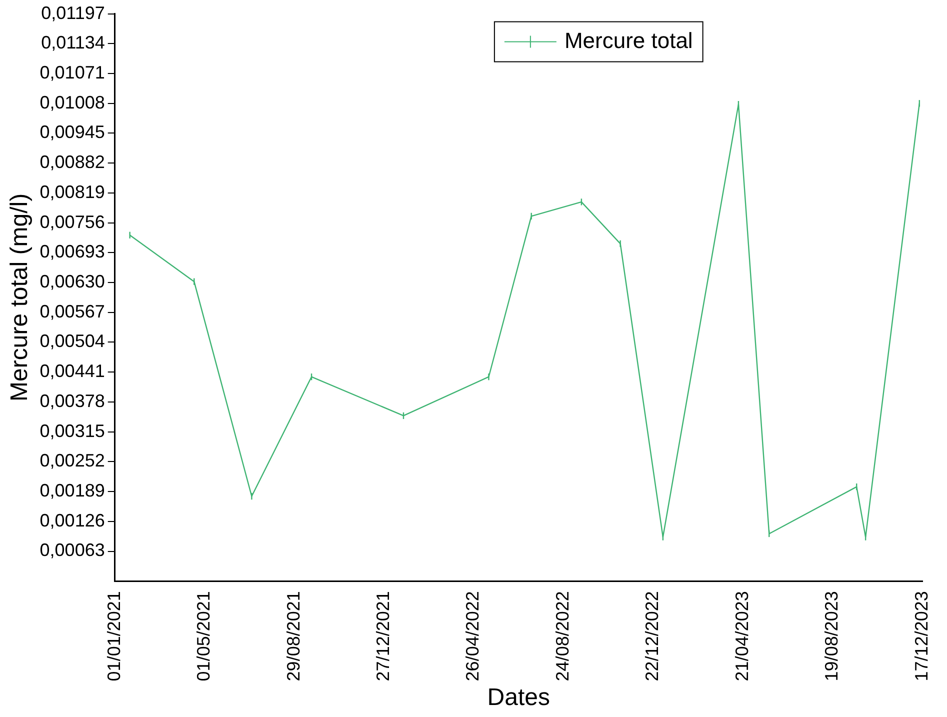  What do you see at coordinates (72, 311) in the screenshot?
I see `y-tick-label: 0,00567` at bounding box center [72, 311].